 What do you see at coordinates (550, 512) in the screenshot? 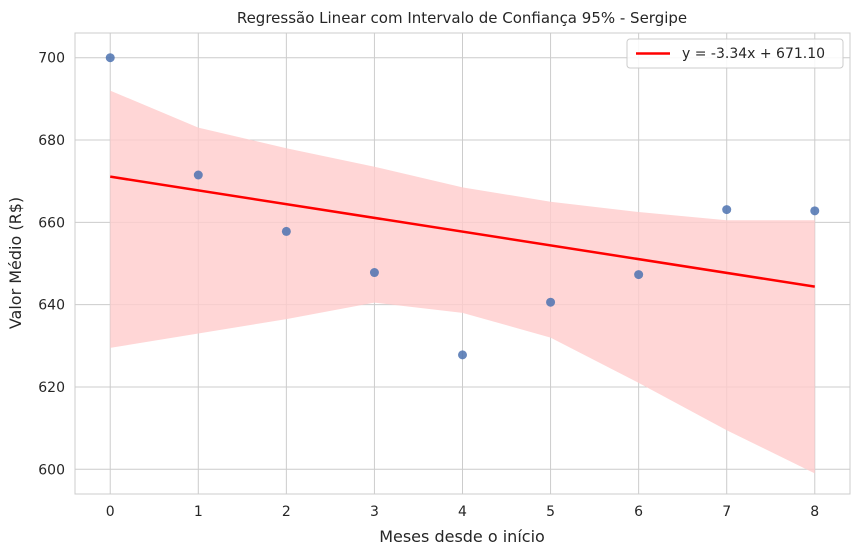
I see `x-tick-label: 5` at bounding box center [550, 512].